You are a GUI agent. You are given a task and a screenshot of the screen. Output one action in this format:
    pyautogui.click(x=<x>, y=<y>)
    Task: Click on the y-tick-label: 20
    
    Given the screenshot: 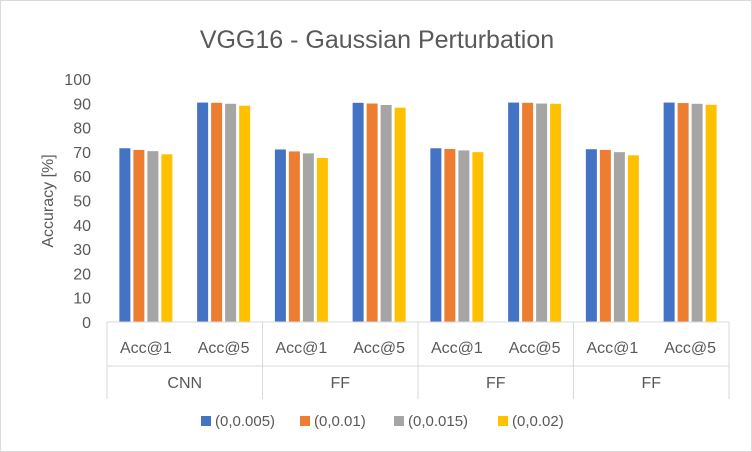 What is the action you would take?
    pyautogui.click(x=82, y=274)
    